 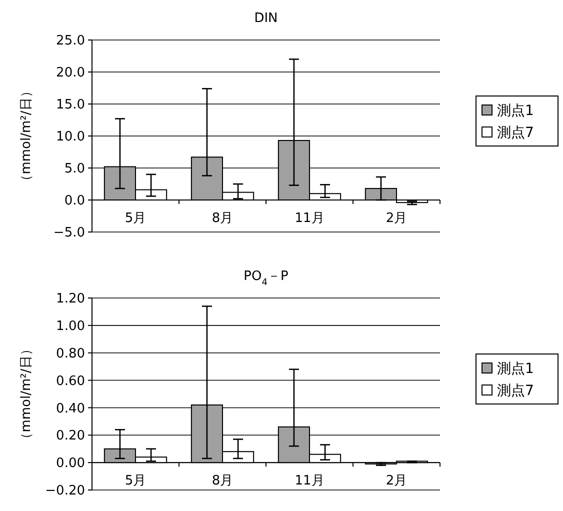 What do you see at coordinates (70, 299) in the screenshot?
I see `y-tick-label: 1.20` at bounding box center [70, 299].